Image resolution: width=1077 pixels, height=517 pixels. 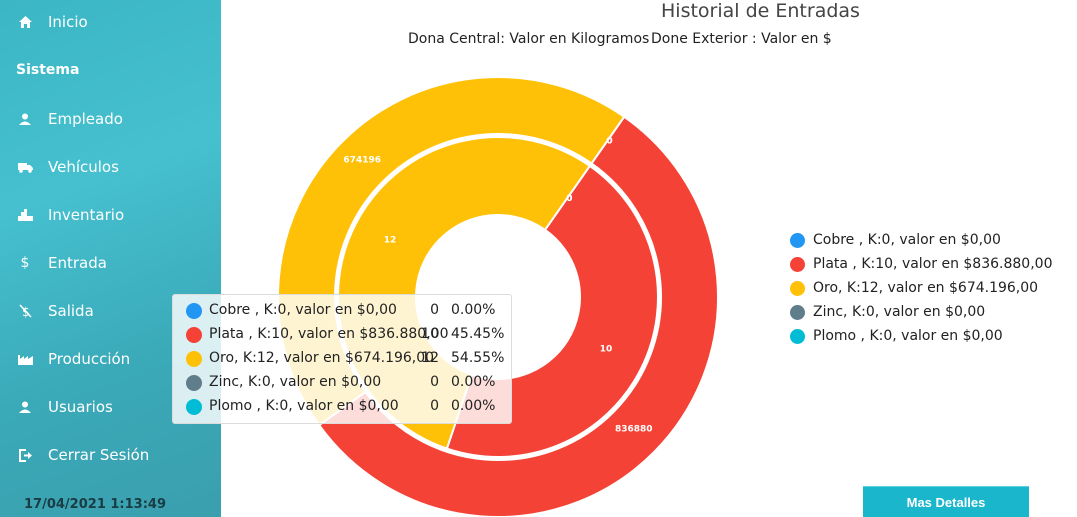 I want to click on sidebar-item-inventario: Inventario, so click(x=110, y=215).